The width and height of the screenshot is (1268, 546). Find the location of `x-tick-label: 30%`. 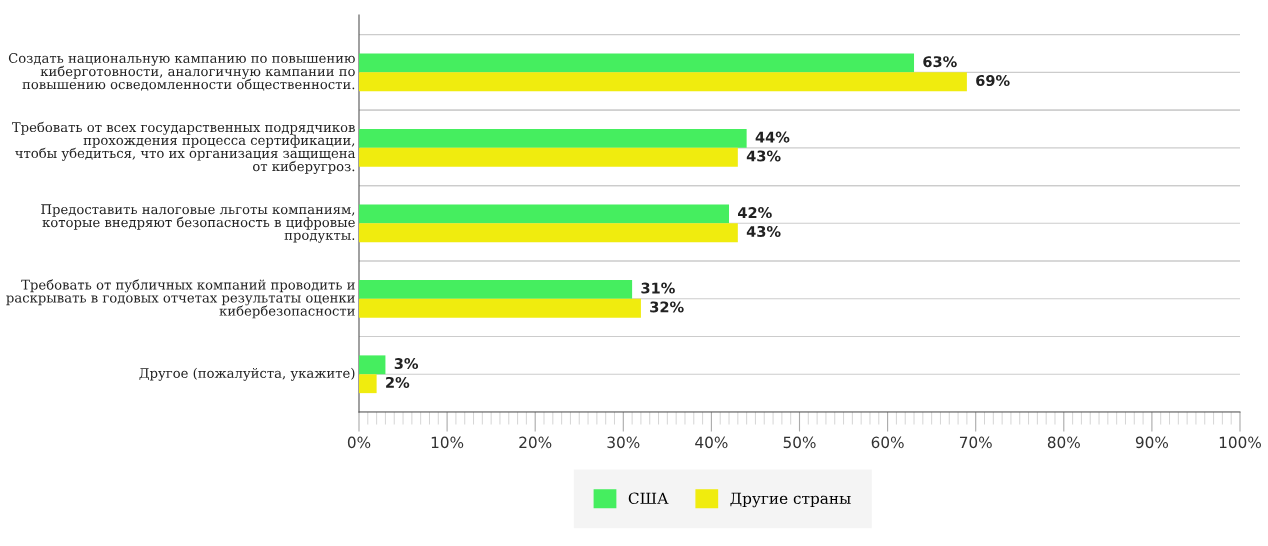

x-tick-label: 30% is located at coordinates (623, 442).